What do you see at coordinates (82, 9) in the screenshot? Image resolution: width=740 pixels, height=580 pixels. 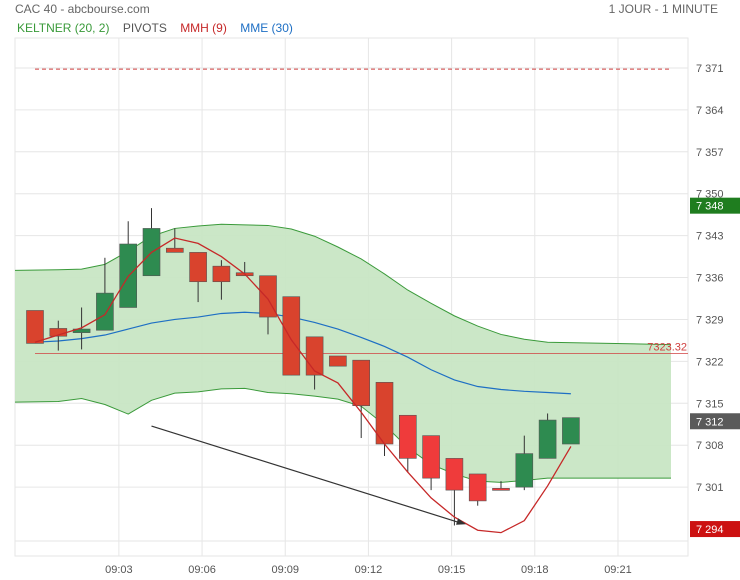 I see `chart-title: CAC 40 - abcbourse.com` at bounding box center [82, 9].